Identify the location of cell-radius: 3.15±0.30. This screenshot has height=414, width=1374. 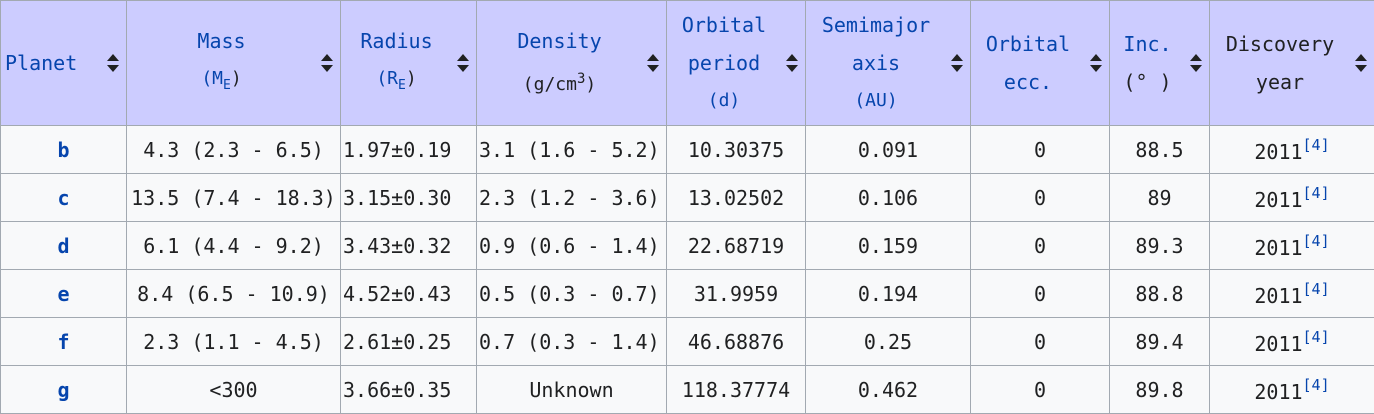
(409, 198).